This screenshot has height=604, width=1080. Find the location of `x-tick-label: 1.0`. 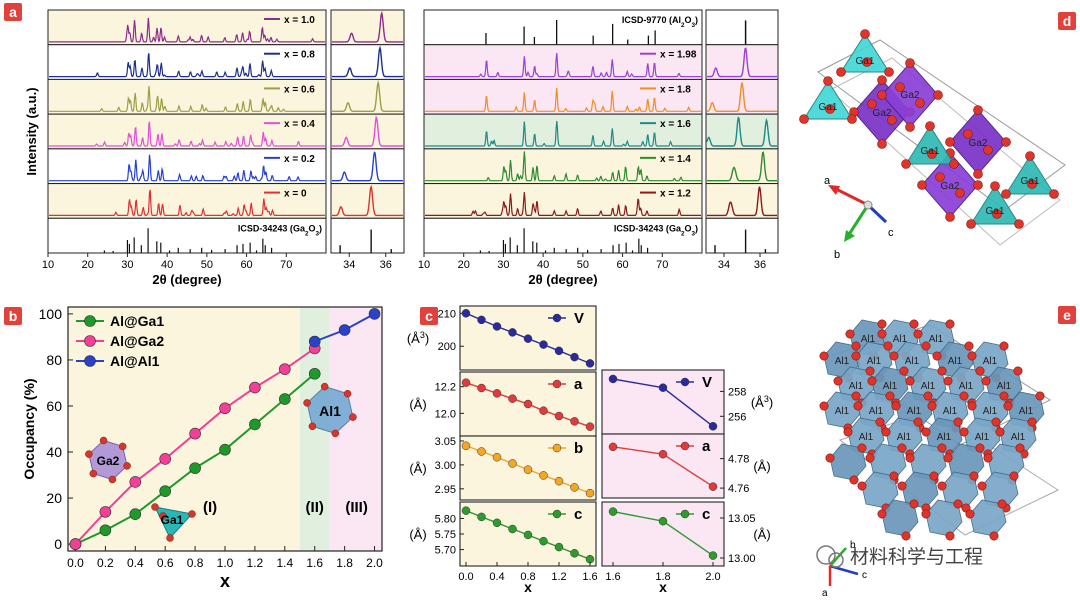

x-tick-label: 1.0 is located at coordinates (225, 563).